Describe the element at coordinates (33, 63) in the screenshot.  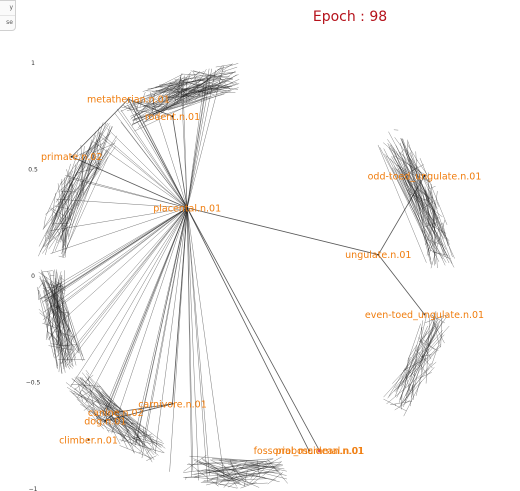
I see `y-tick-label: 1` at that location.